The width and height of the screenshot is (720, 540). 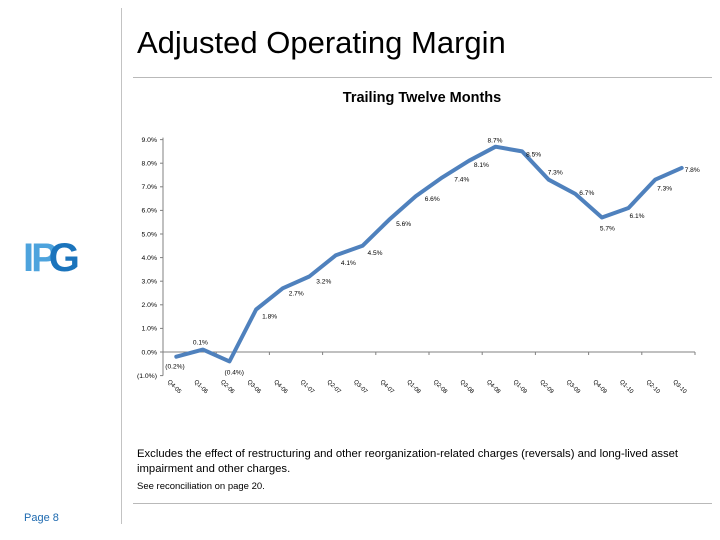 What do you see at coordinates (150, 211) in the screenshot?
I see `y-axis-tick-label: 6.0%` at bounding box center [150, 211].